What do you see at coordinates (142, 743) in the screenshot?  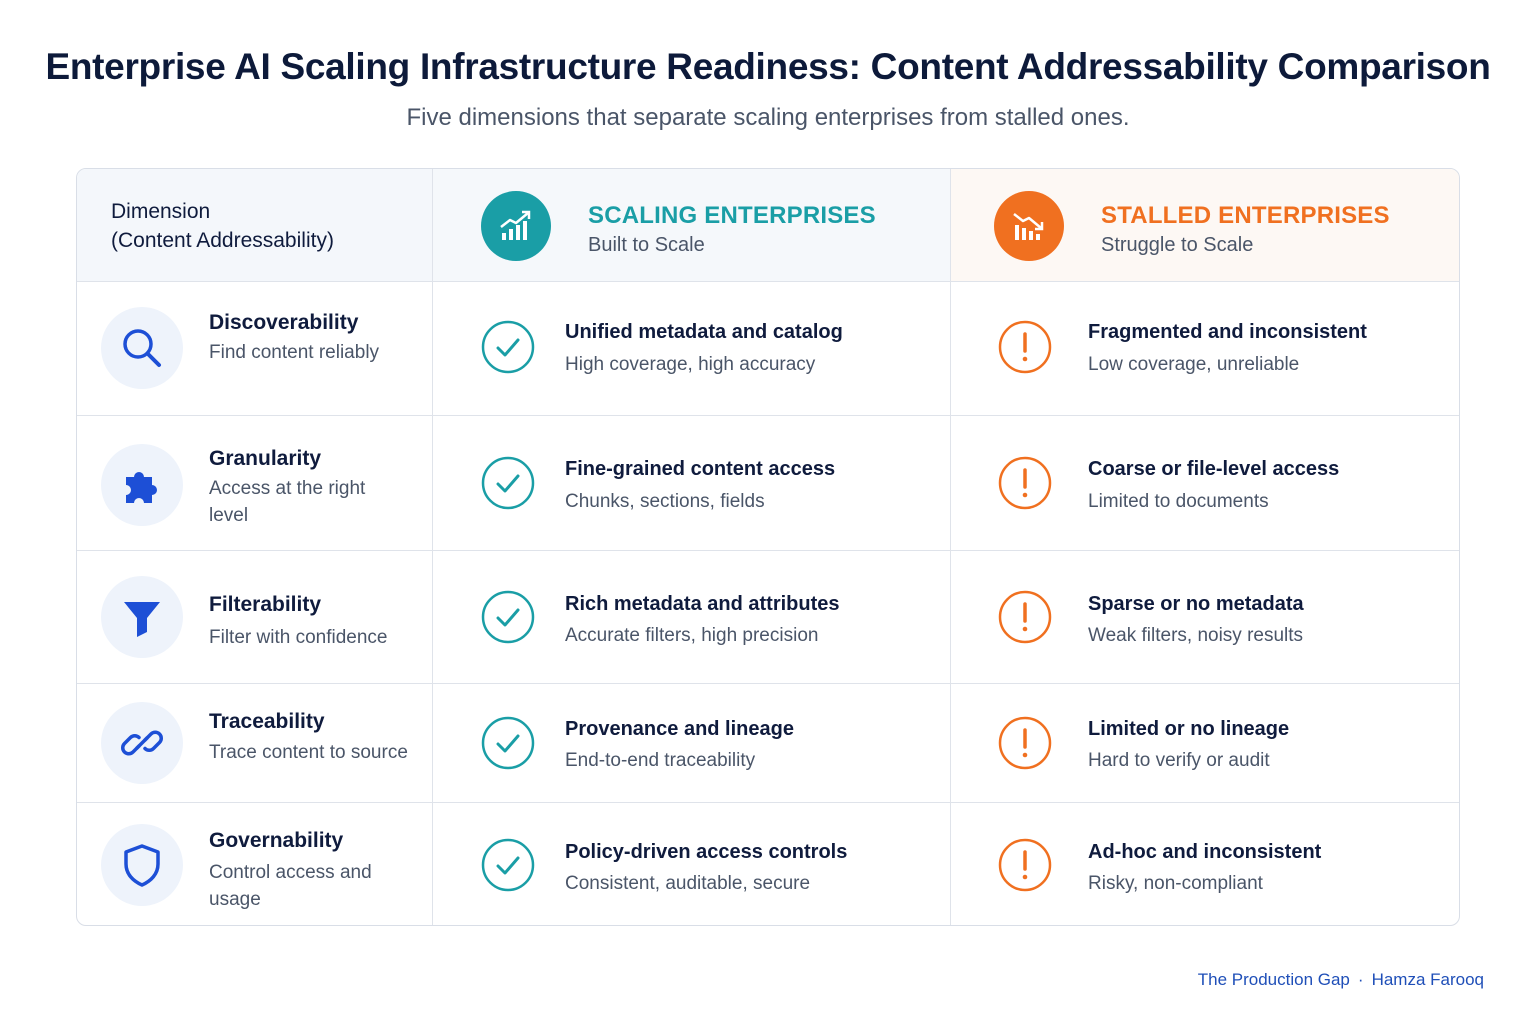 I see `link-icon` at bounding box center [142, 743].